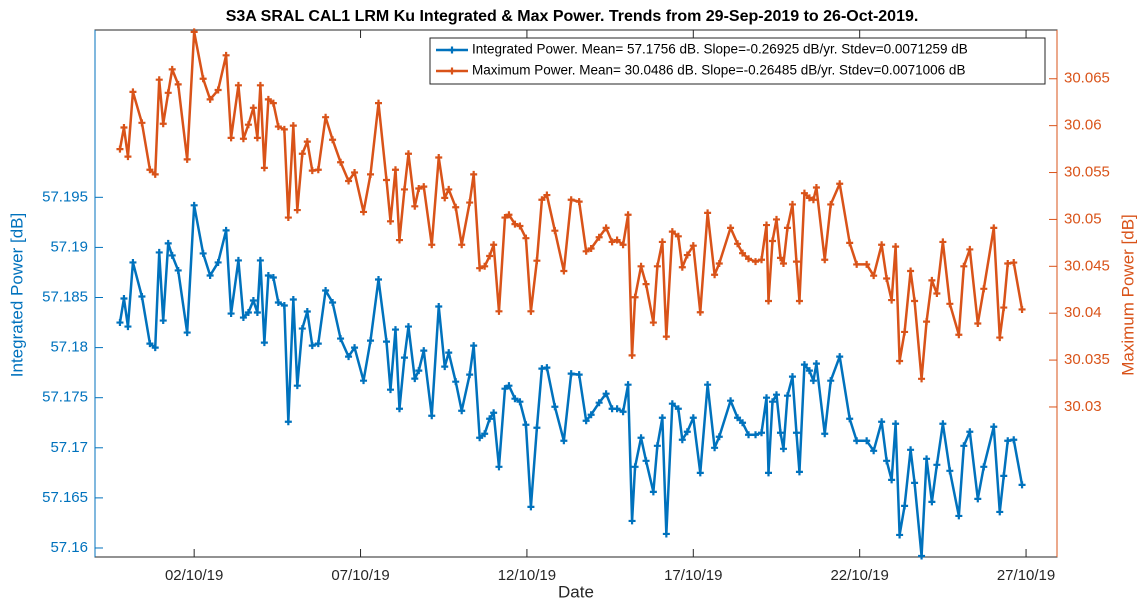 The width and height of the screenshot is (1142, 602). I want to click on y2-axis-label: Maximum Power [dB], so click(1127, 295).